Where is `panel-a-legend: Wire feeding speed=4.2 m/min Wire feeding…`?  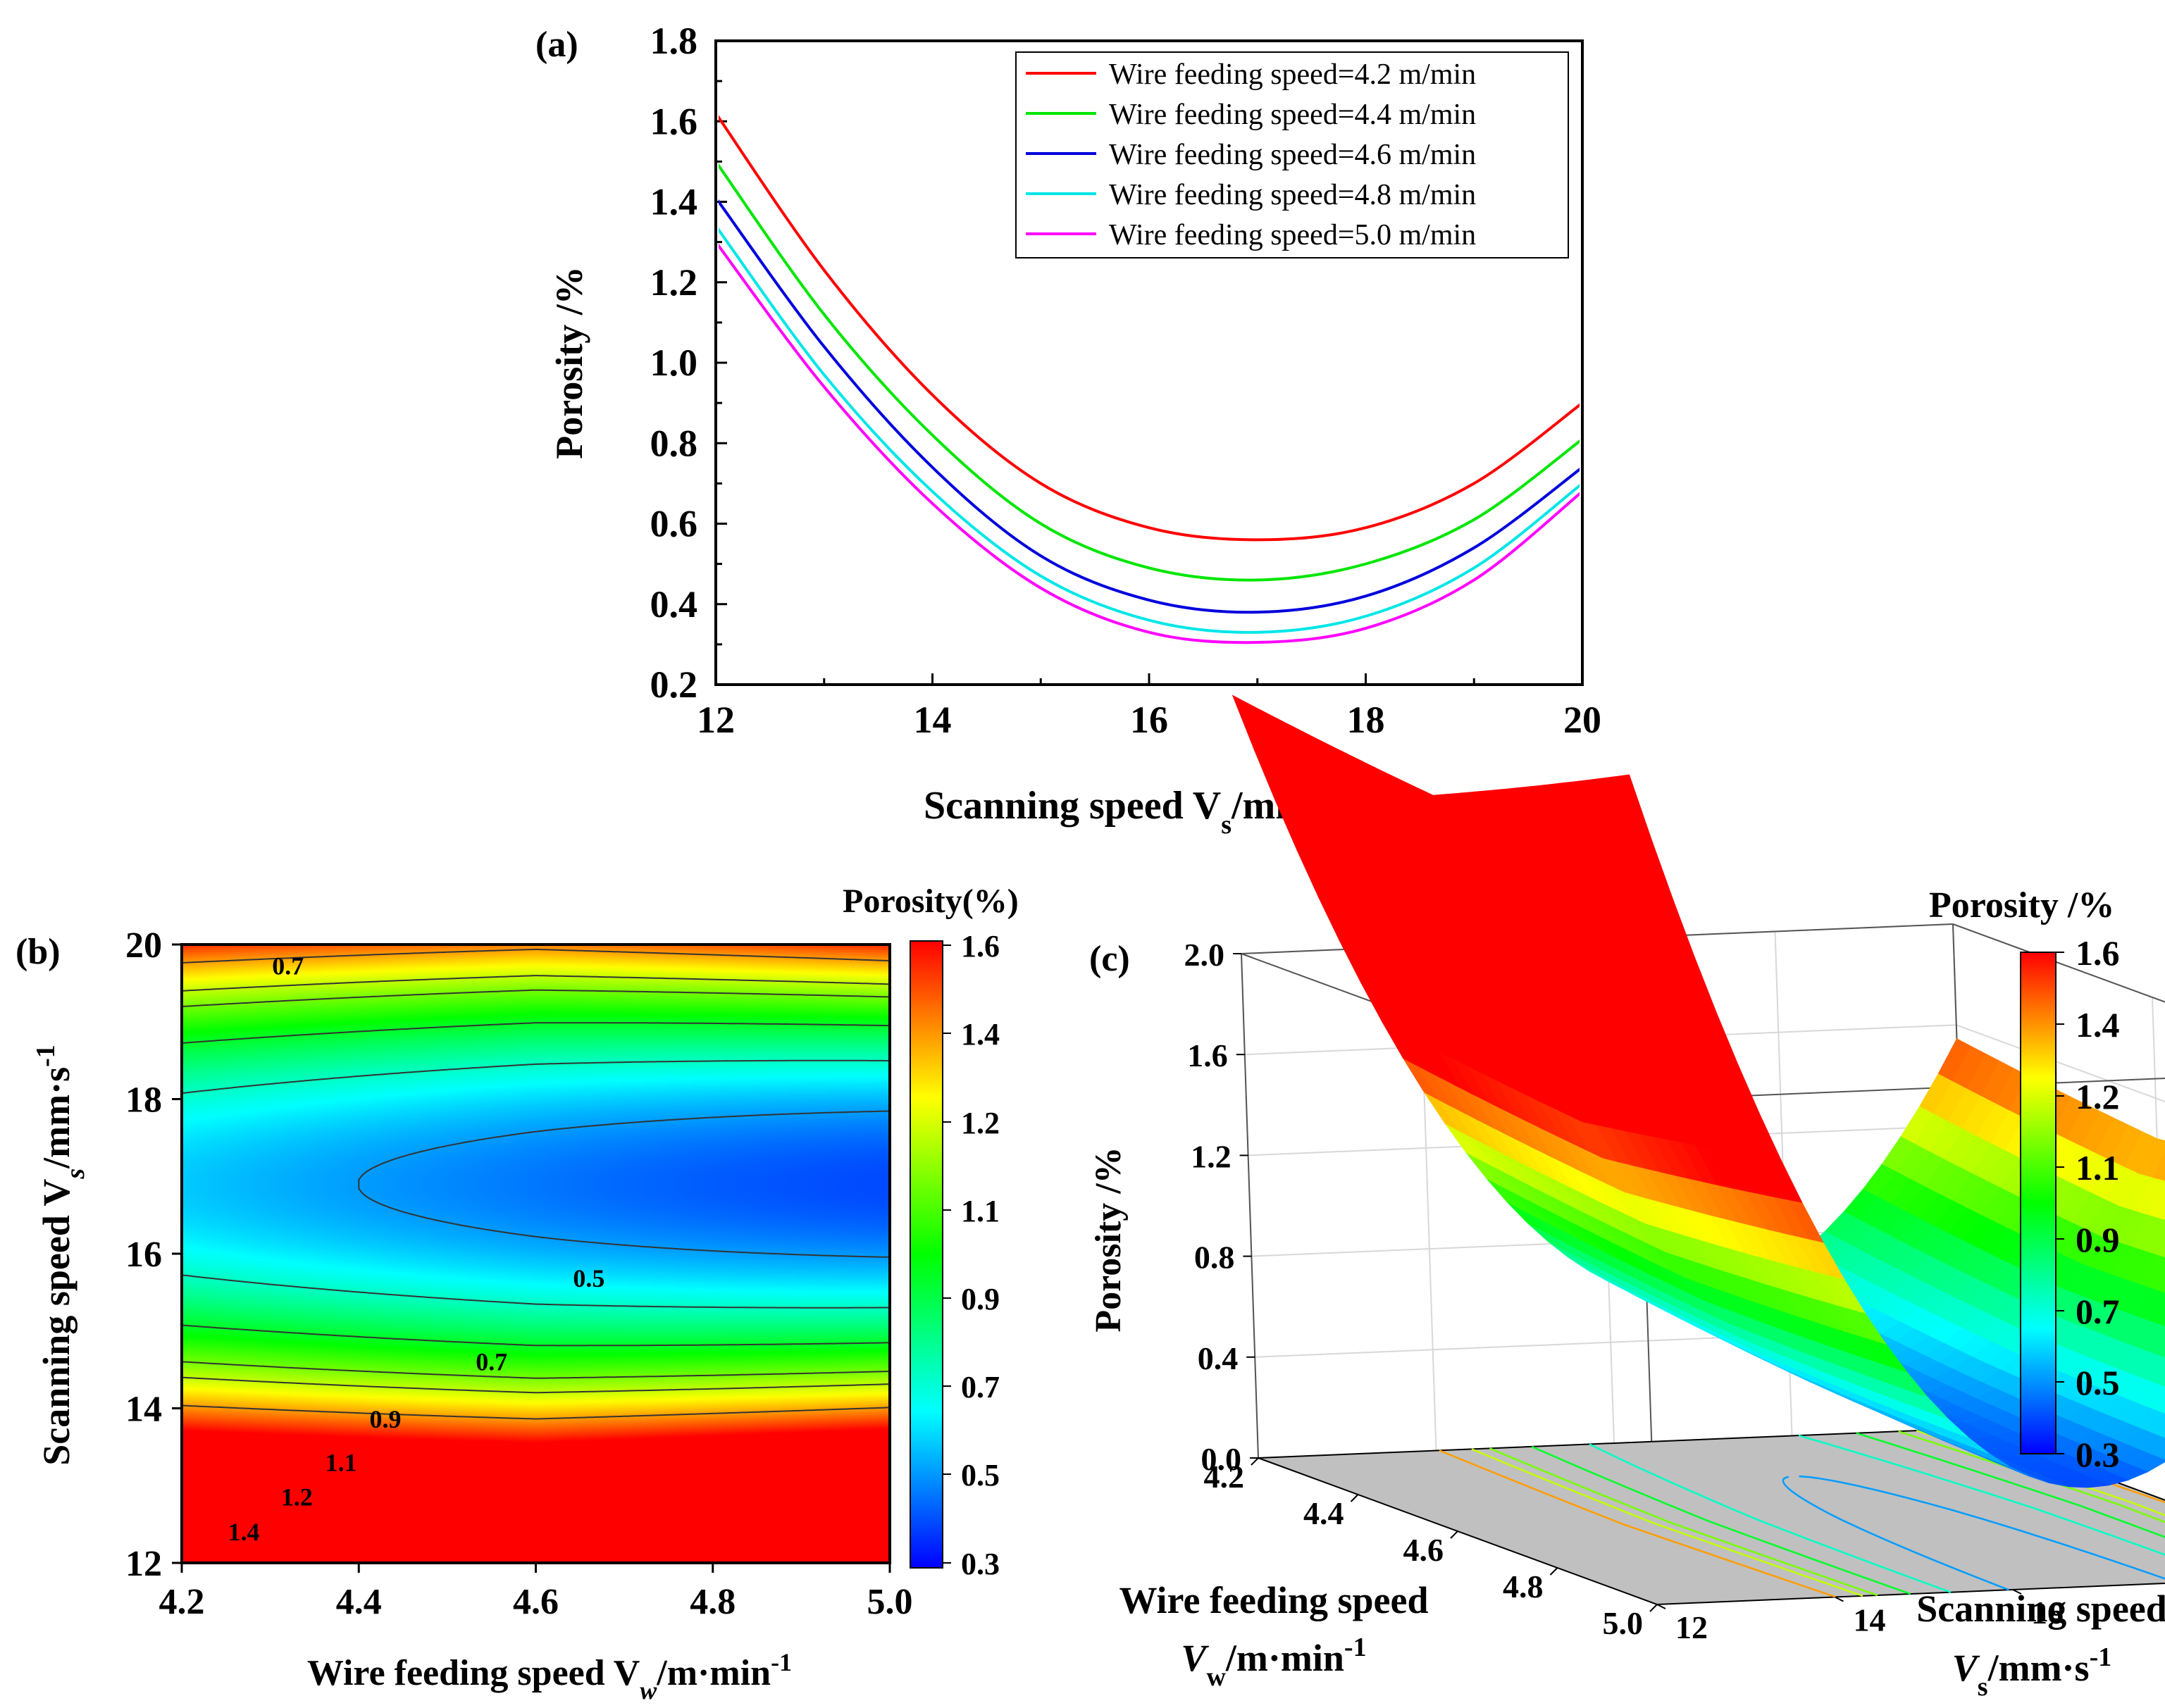
panel-a-legend: Wire feeding speed=4.2 m/min Wire feeding… is located at coordinates (1292, 154).